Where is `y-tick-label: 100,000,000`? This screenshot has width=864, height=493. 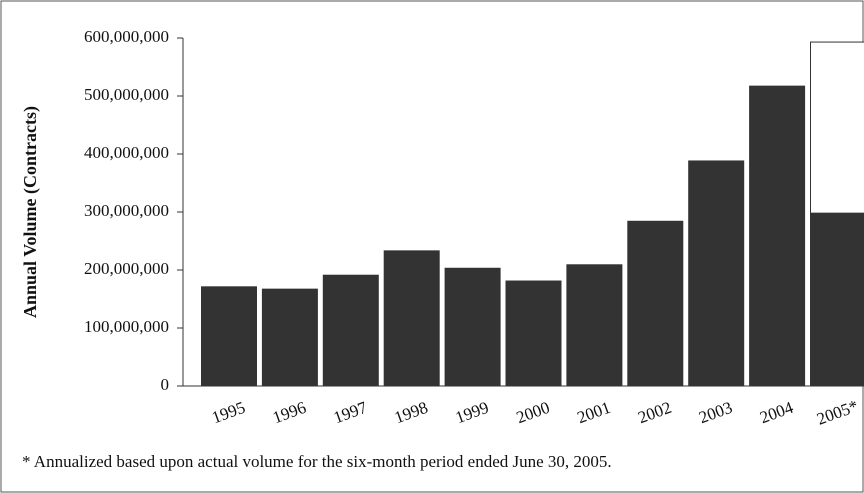
y-tick-label: 100,000,000 is located at coordinates (126, 326).